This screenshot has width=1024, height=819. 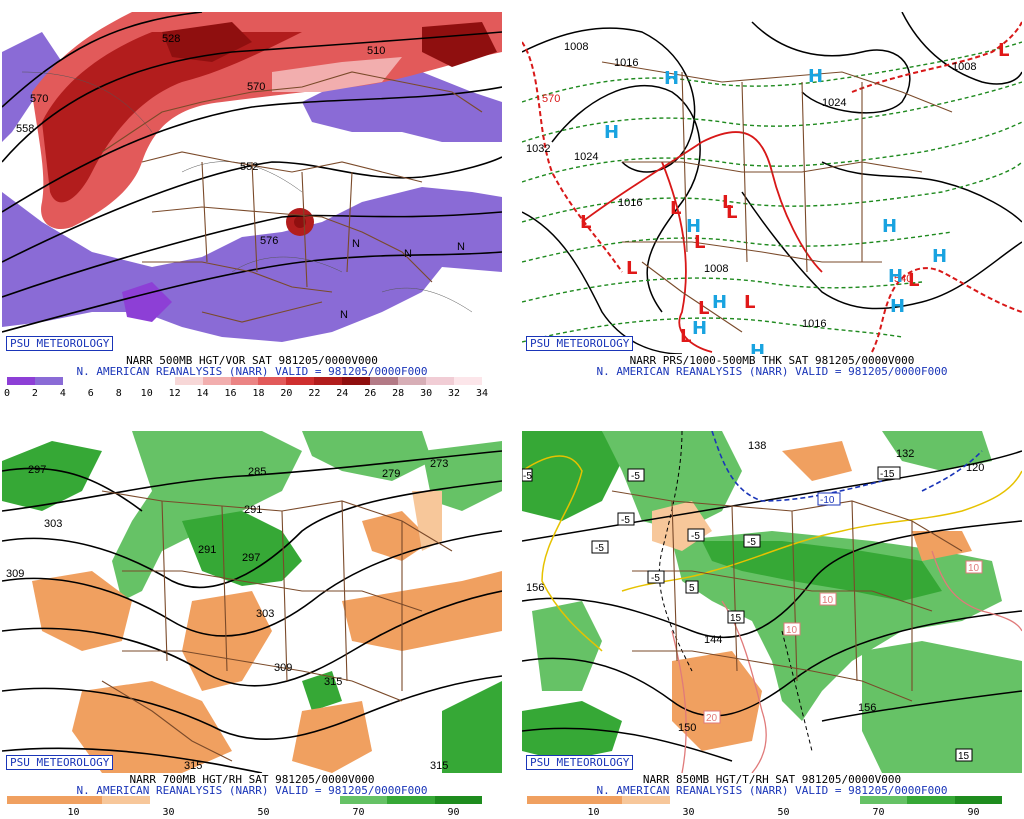 What do you see at coordinates (535, 588) in the screenshot?
I see `contour-label-br-1: 156` at bounding box center [535, 588].